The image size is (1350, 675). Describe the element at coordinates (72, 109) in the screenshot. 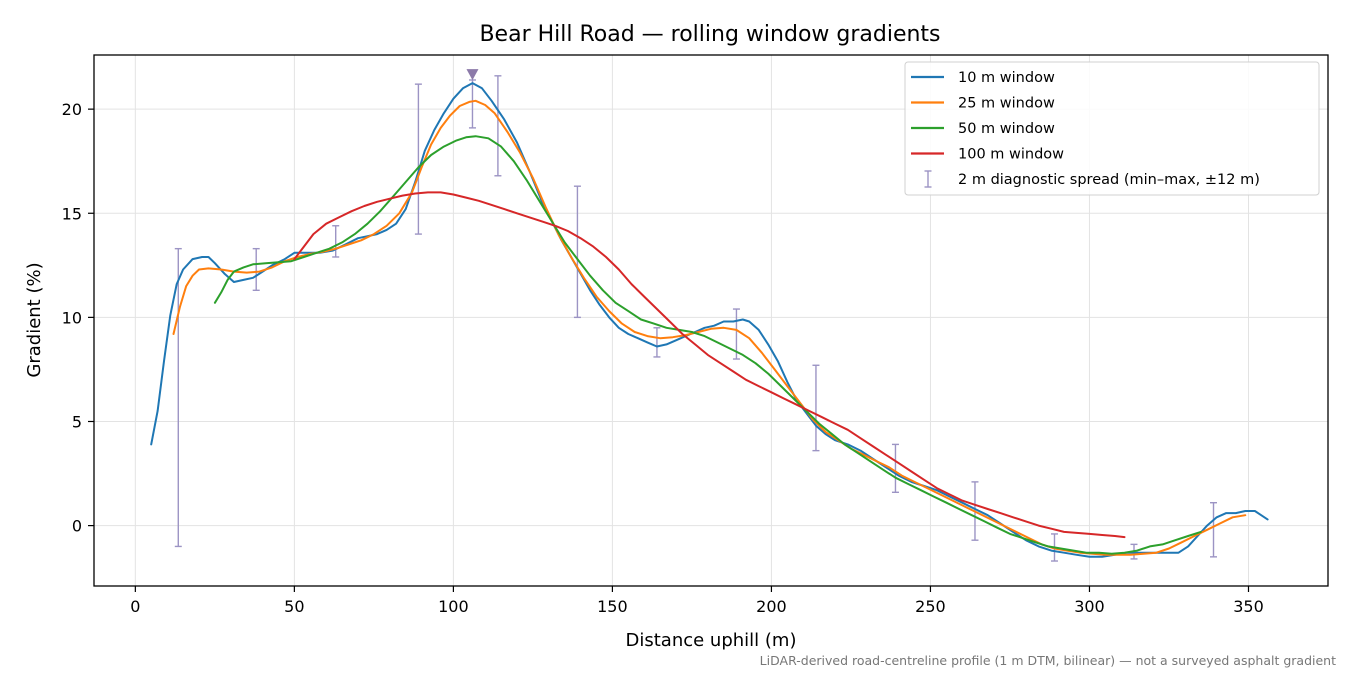

I see `y-tick-label: 20` at that location.